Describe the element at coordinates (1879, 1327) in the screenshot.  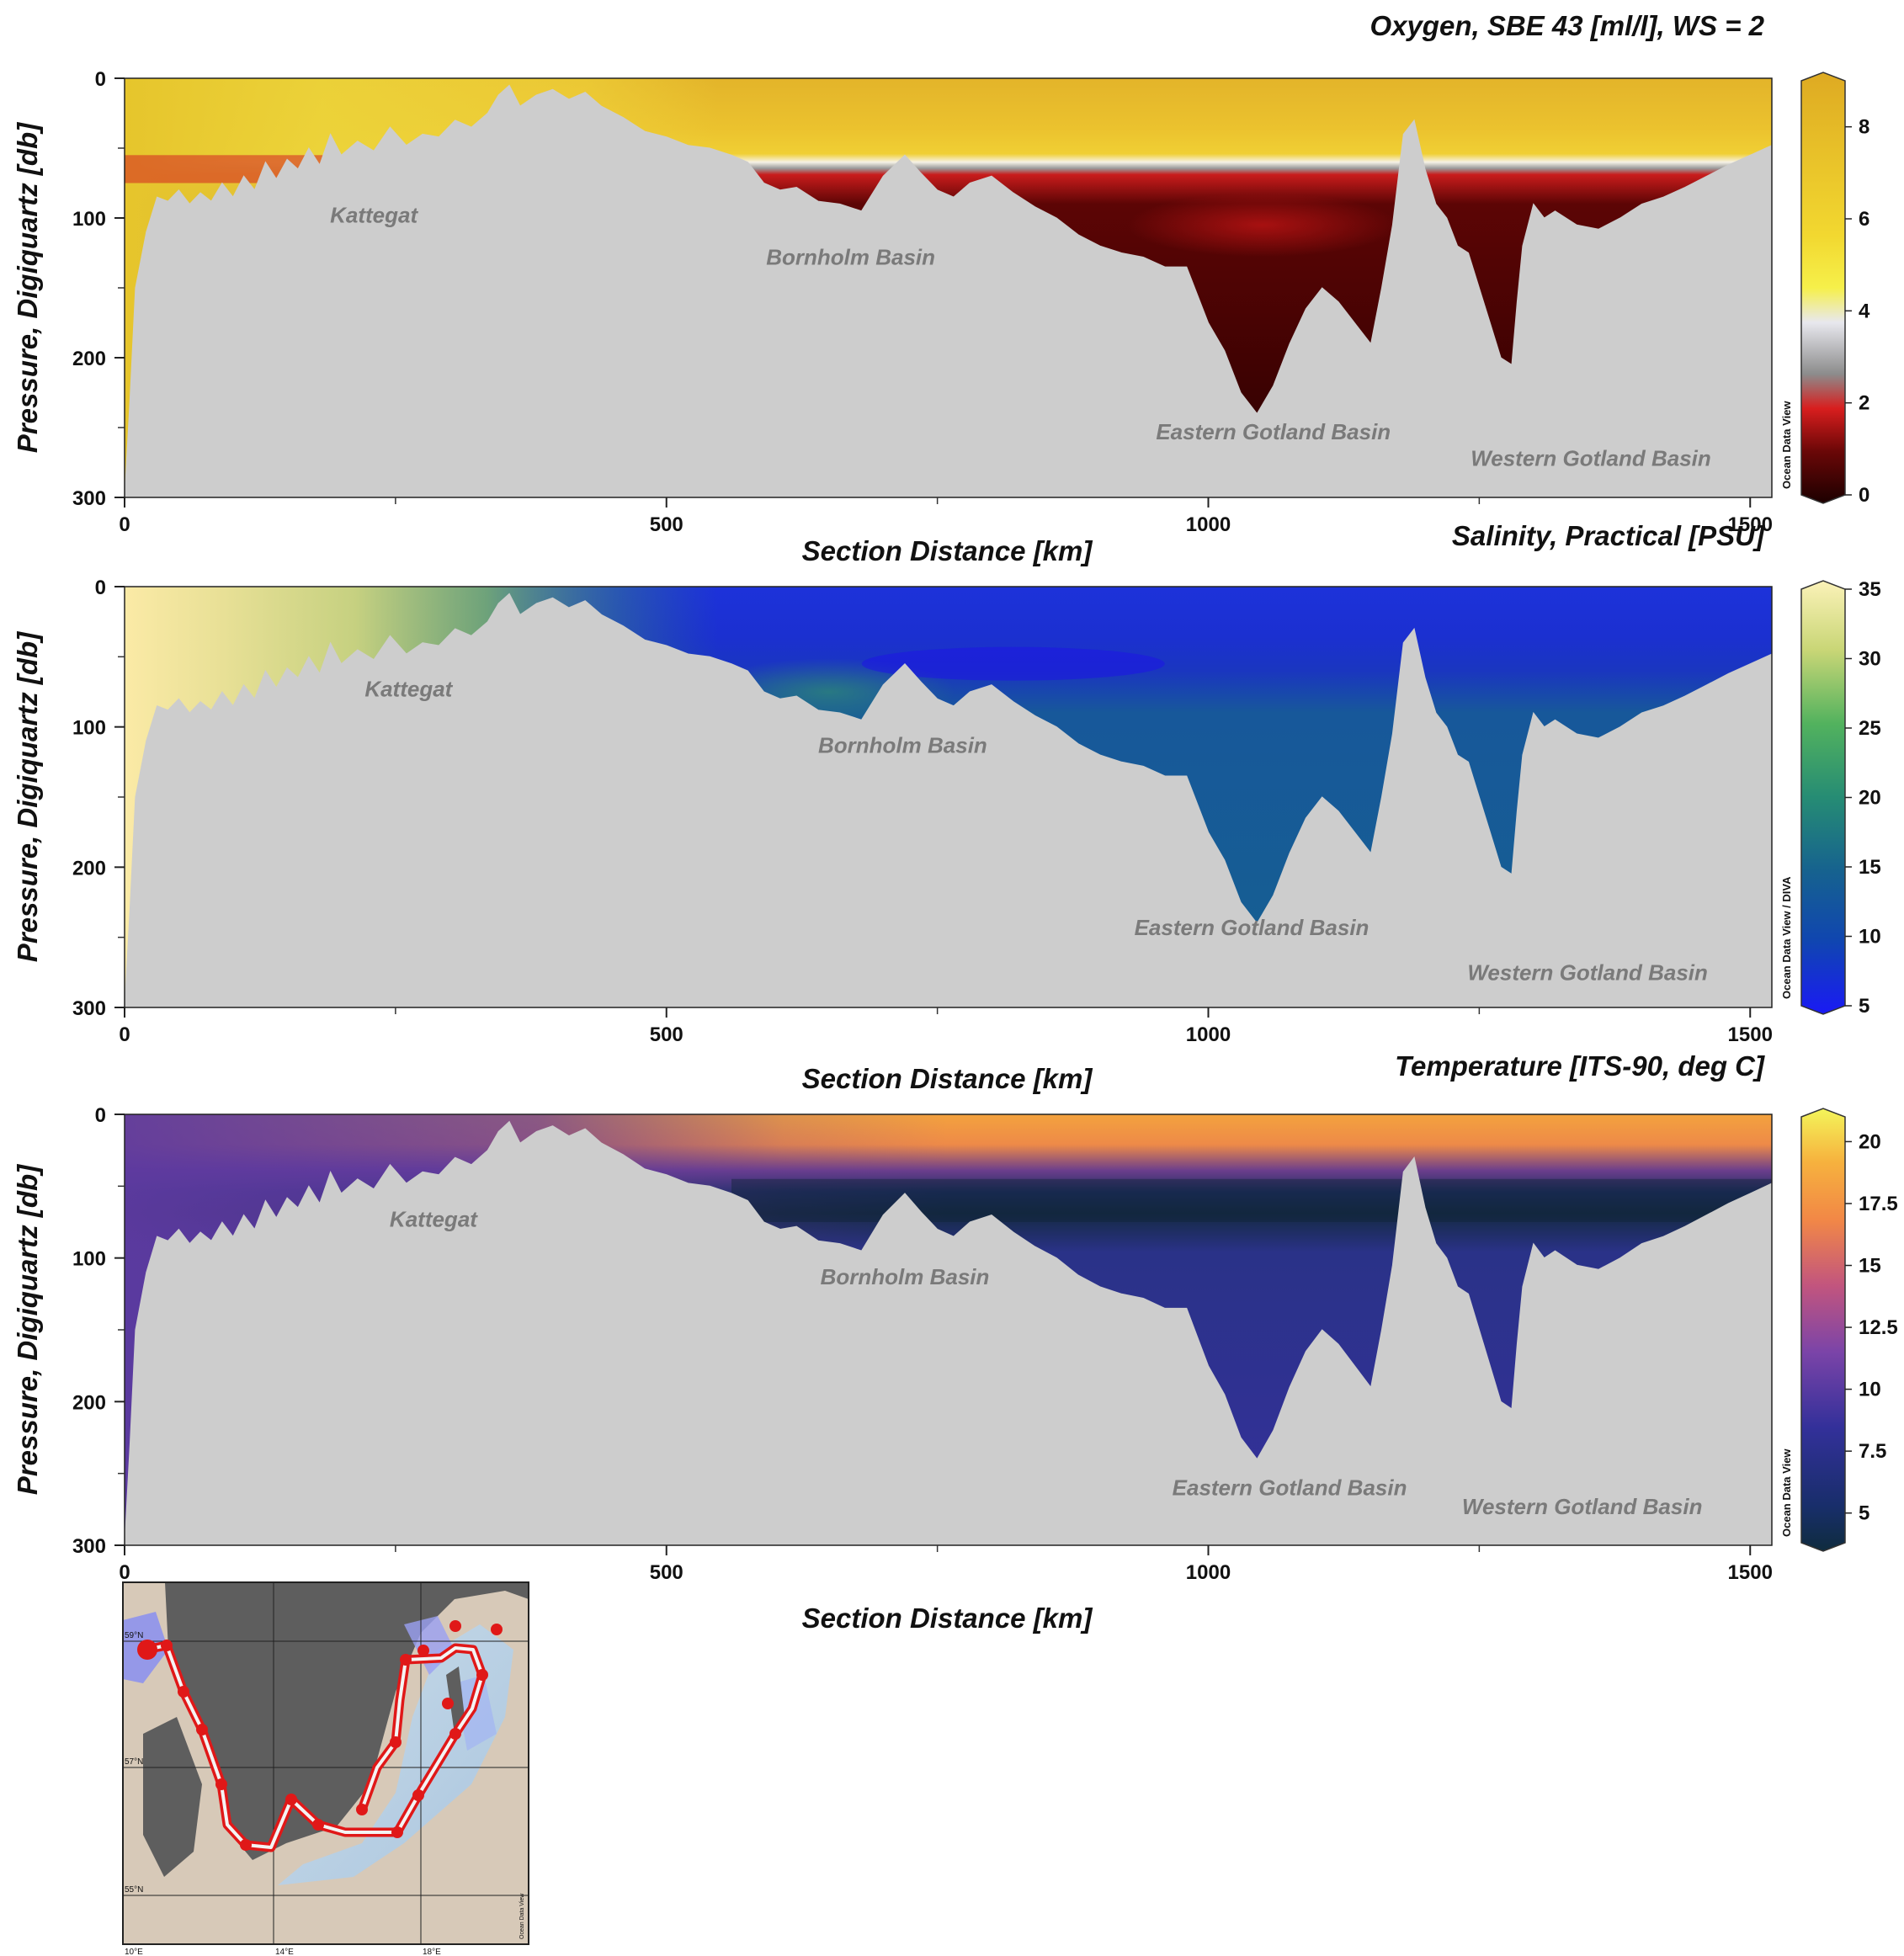
I see `colorbar-tick-label: 12.5` at that location.